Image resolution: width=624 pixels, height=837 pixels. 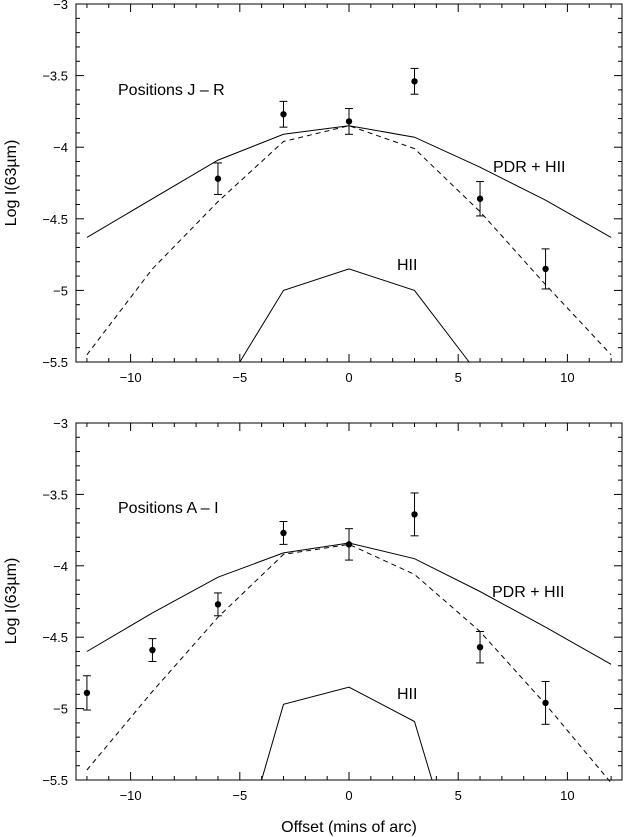 I want to click on x-axis-label: Offset (mins of arc), so click(x=349, y=827).